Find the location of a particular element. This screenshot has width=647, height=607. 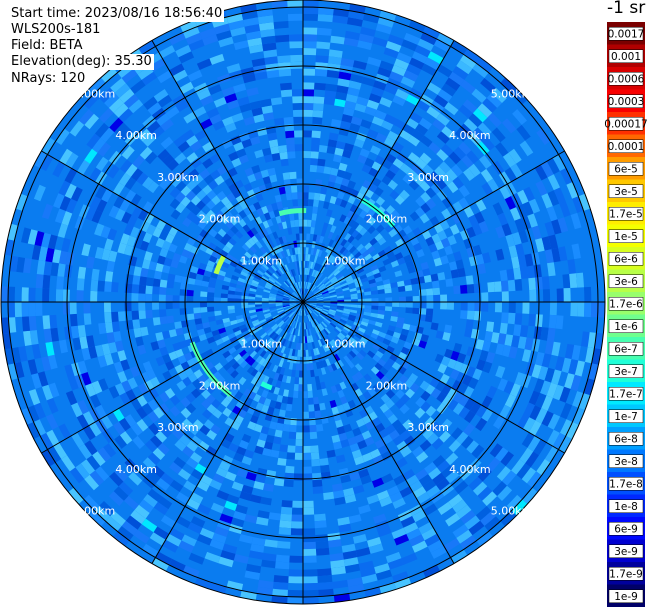

colorbar-tick-box is located at coordinates (626, 281).